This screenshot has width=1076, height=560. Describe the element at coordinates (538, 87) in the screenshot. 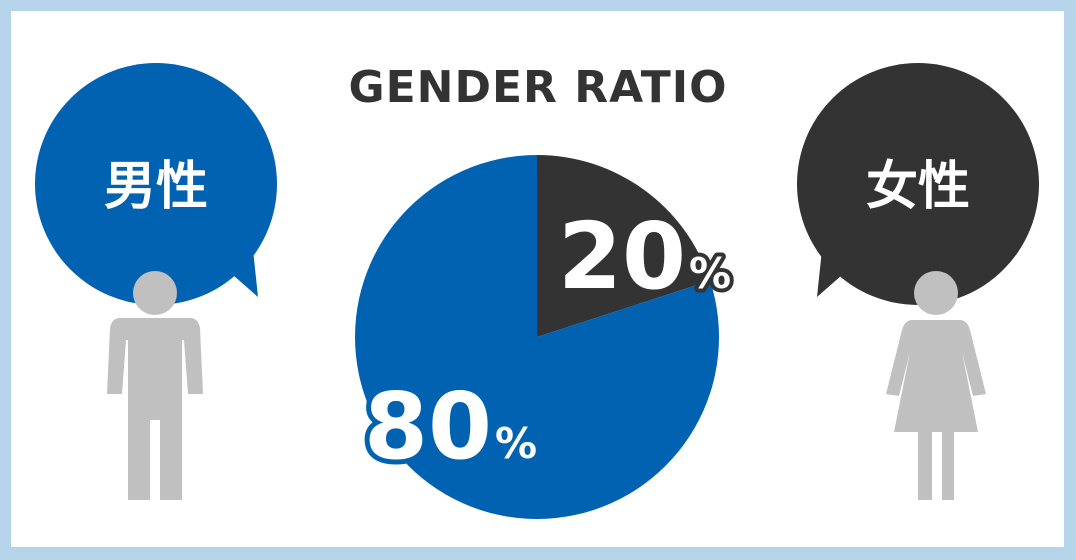

I see `chart-title: GENDER RATIO` at that location.